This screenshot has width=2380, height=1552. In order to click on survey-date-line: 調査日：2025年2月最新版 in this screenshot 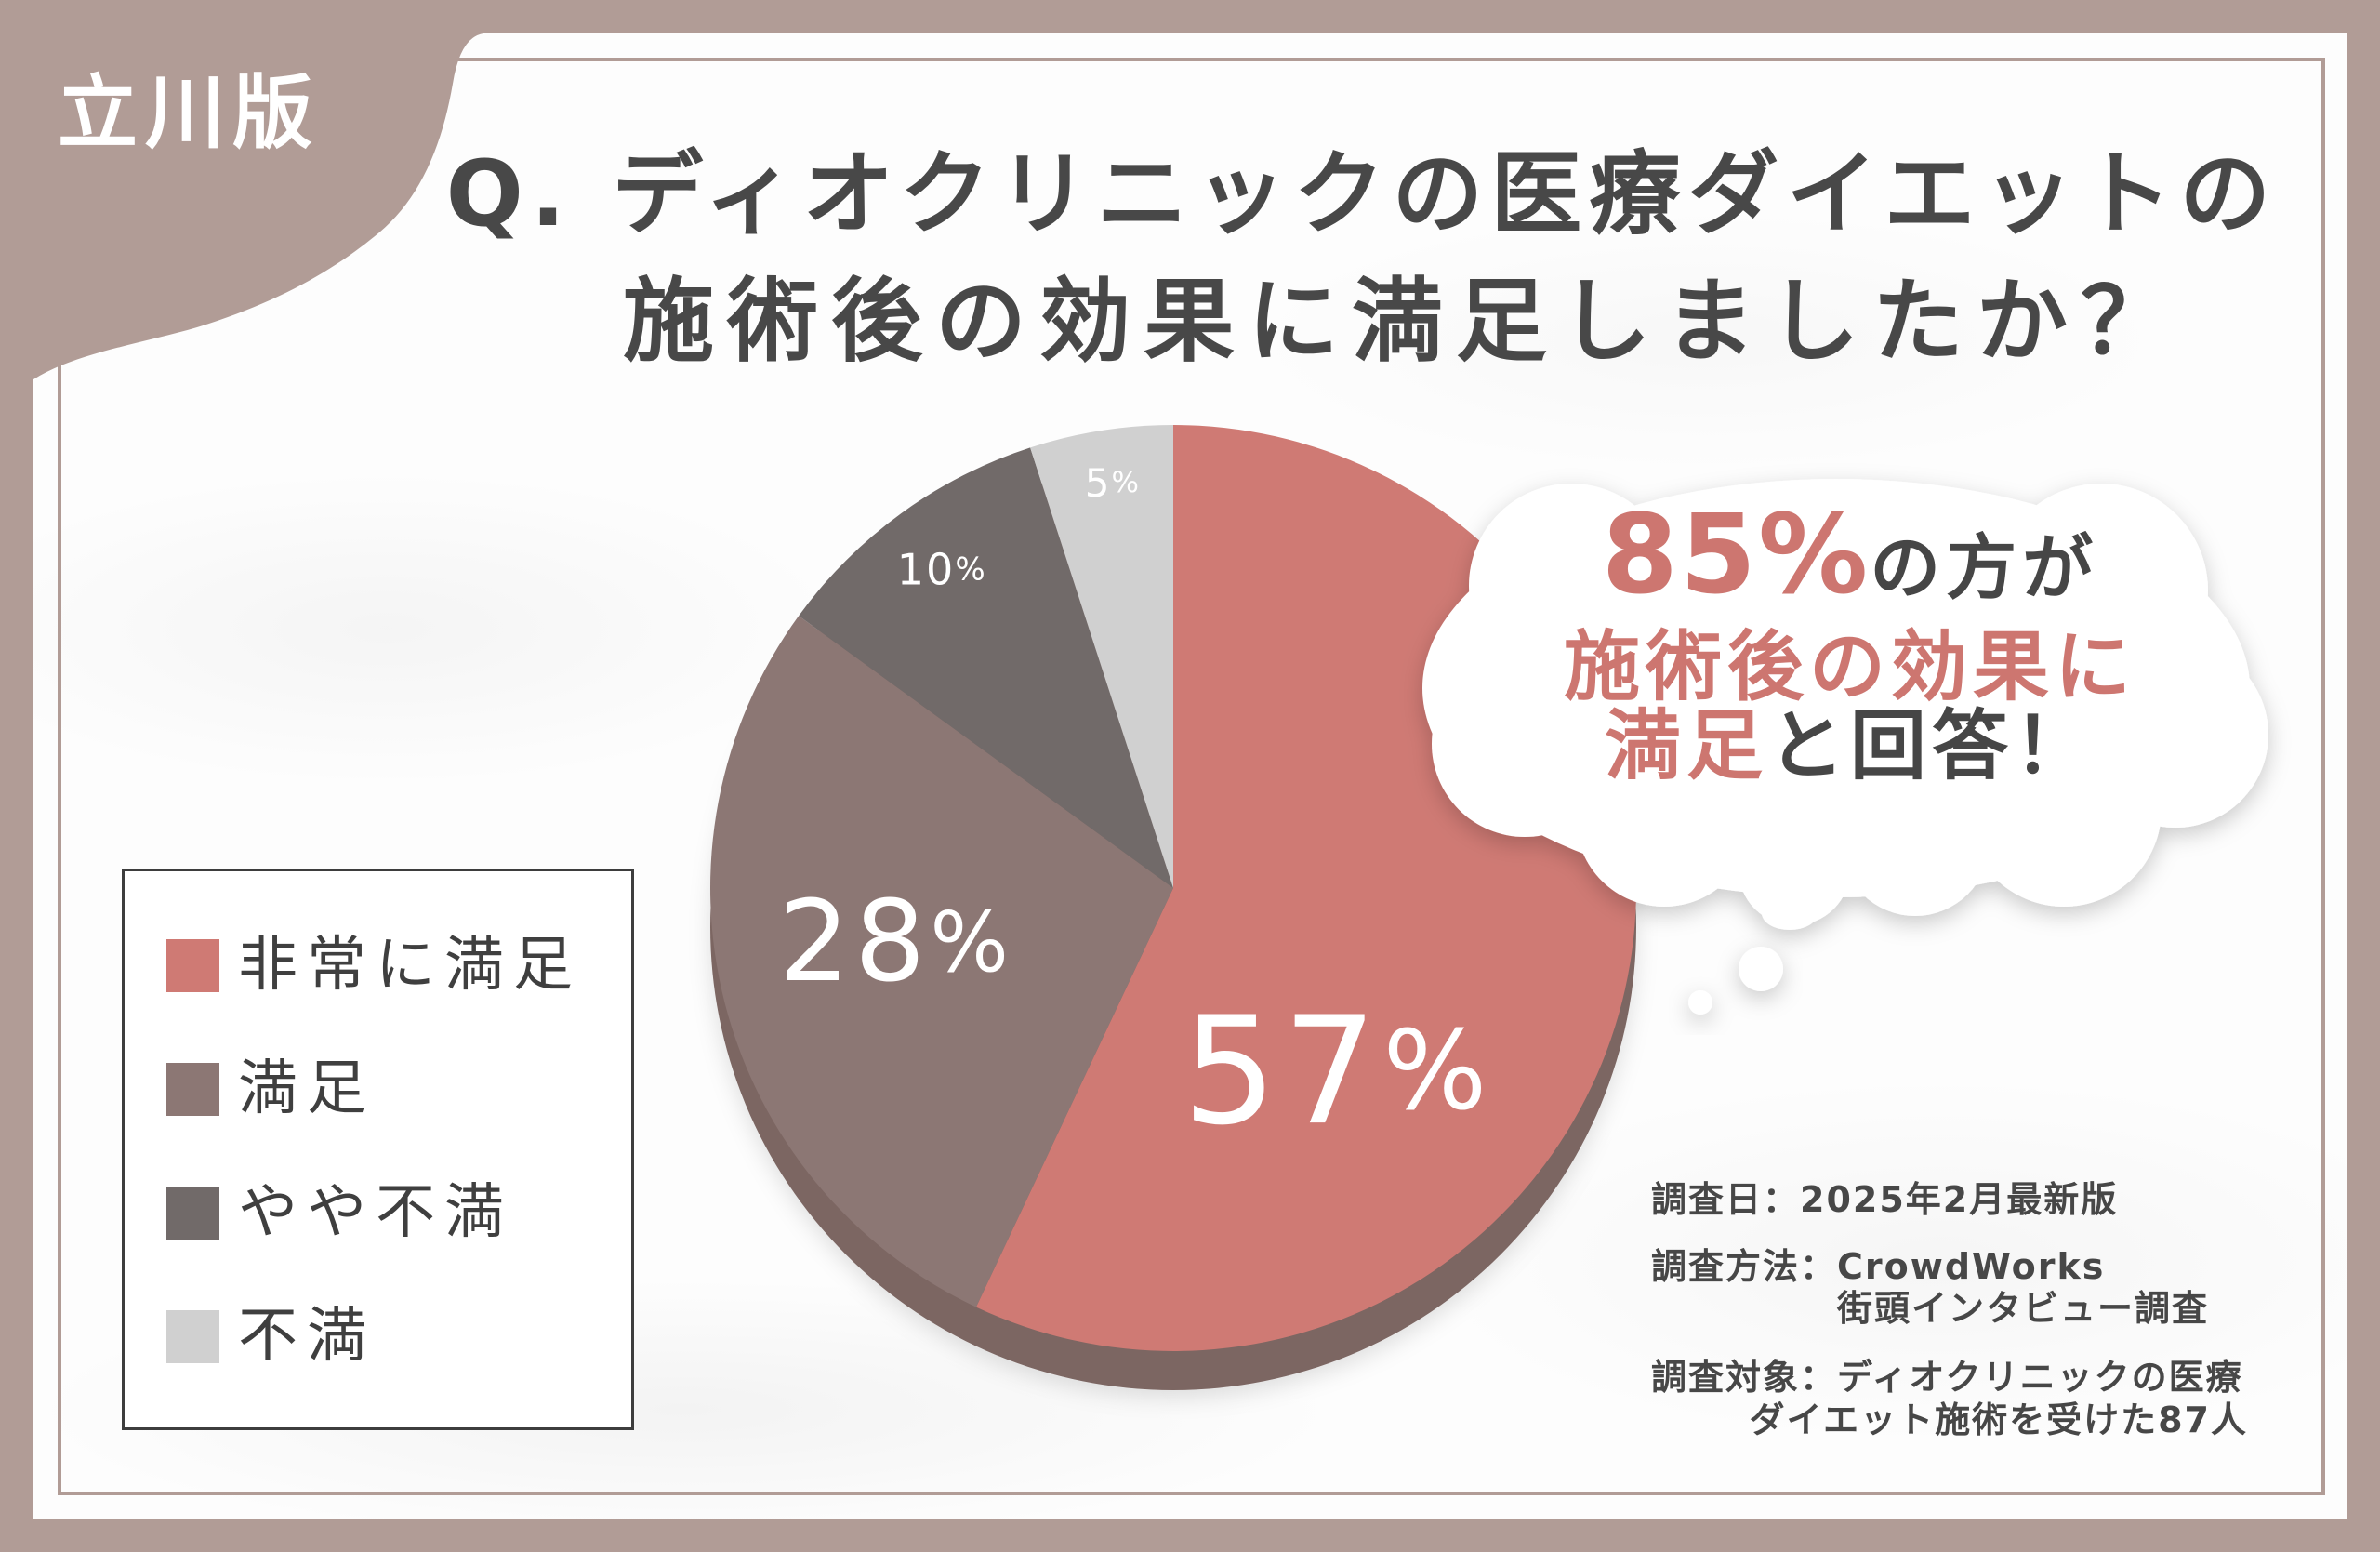, I will do `click(1884, 1199)`.